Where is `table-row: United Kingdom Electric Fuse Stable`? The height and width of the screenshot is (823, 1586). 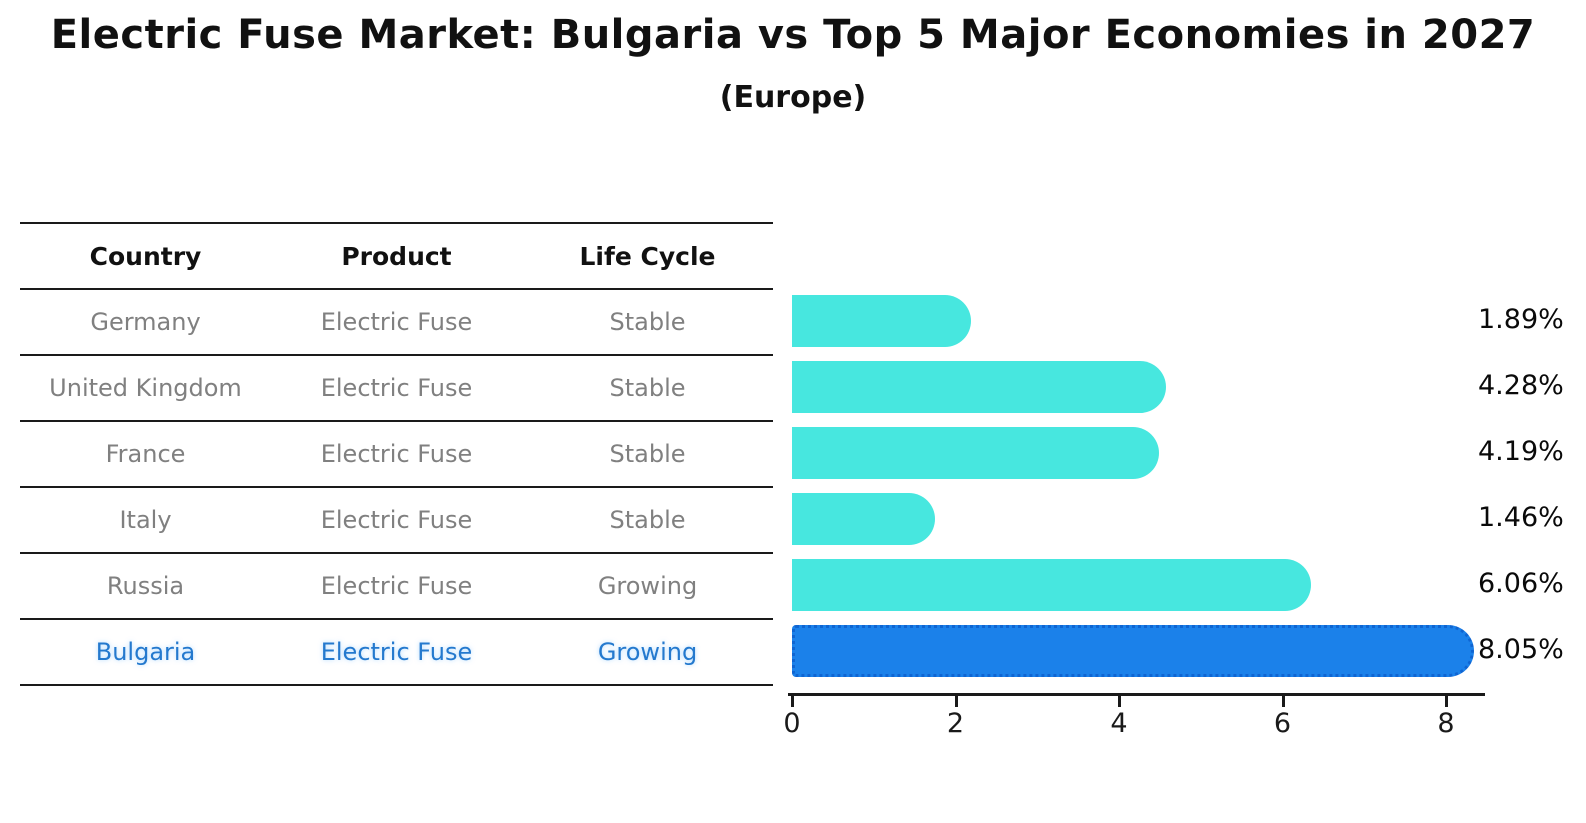
table-row: United Kingdom Electric Fuse Stable is located at coordinates (396, 389).